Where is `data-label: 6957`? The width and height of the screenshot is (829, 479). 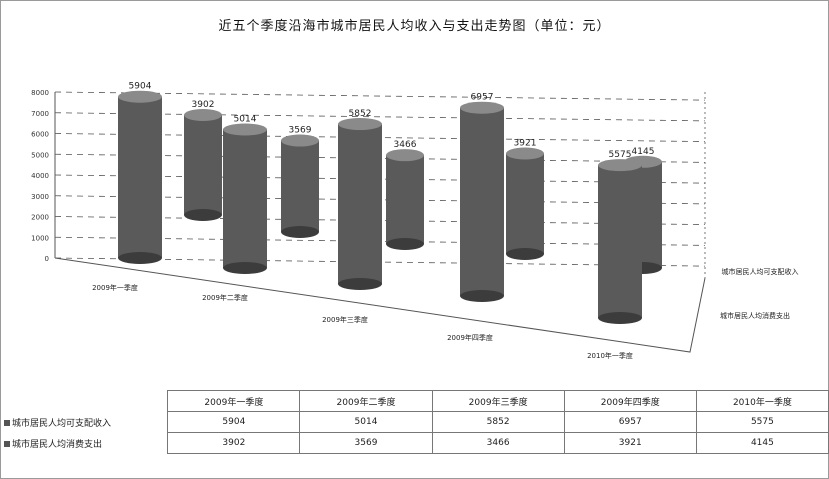 data-label: 6957 is located at coordinates (482, 98).